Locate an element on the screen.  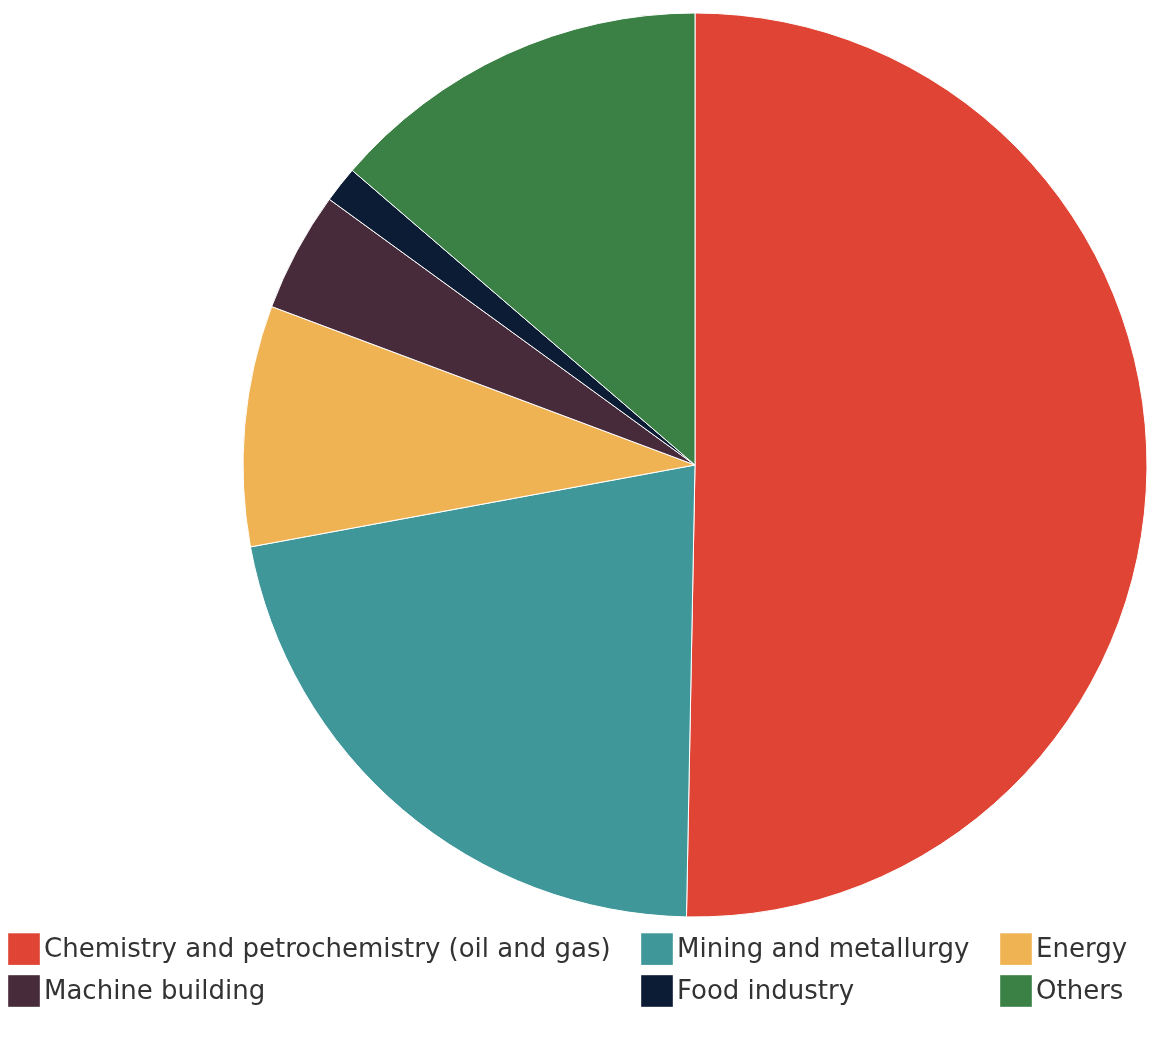
legend-label: Food industry is located at coordinates (766, 990).